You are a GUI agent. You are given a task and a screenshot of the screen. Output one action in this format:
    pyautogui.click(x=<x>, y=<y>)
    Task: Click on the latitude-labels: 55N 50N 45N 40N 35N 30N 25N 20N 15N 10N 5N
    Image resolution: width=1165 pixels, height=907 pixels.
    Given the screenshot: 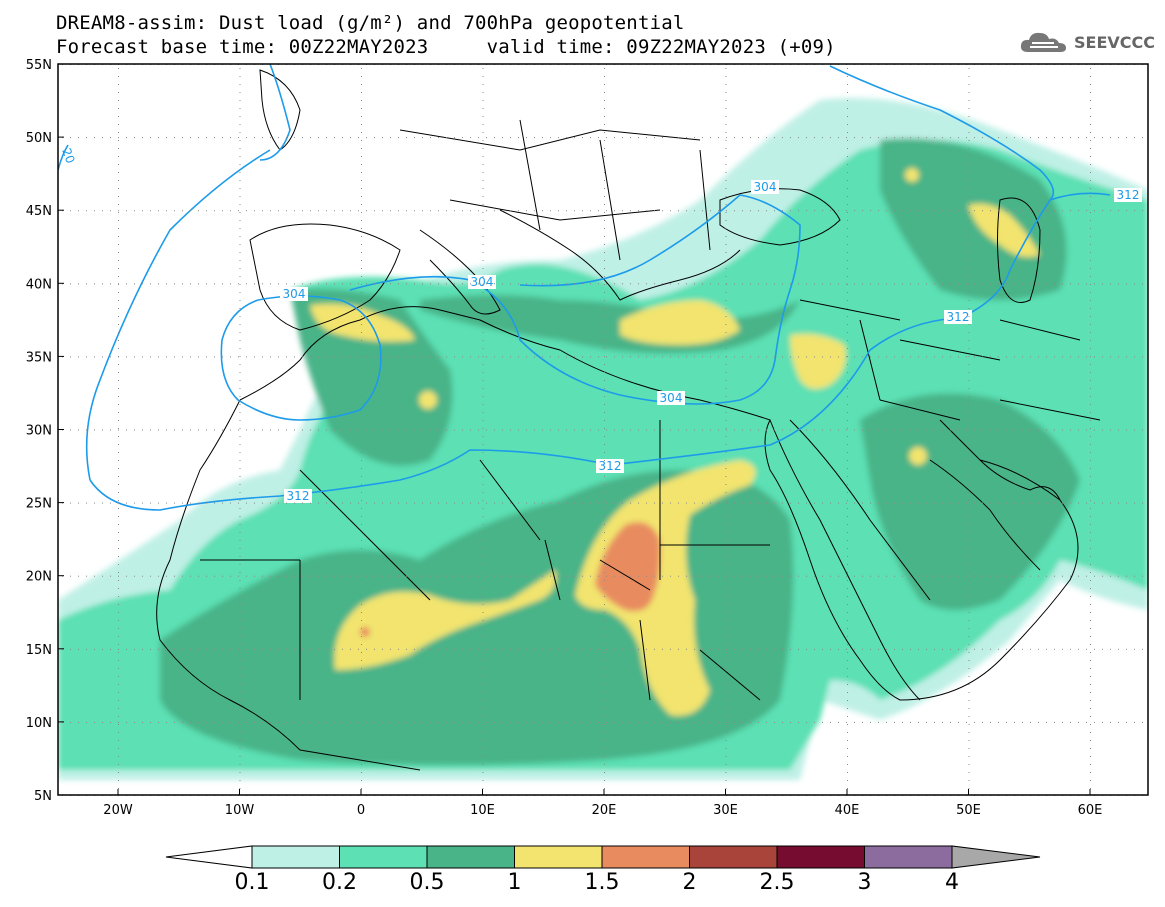 What is the action you would take?
    pyautogui.click(x=45, y=431)
    